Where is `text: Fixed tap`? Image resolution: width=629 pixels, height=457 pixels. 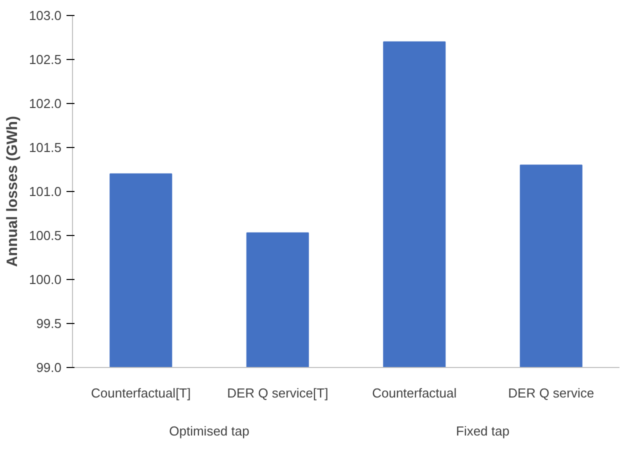 text: Fixed tap is located at coordinates (483, 431).